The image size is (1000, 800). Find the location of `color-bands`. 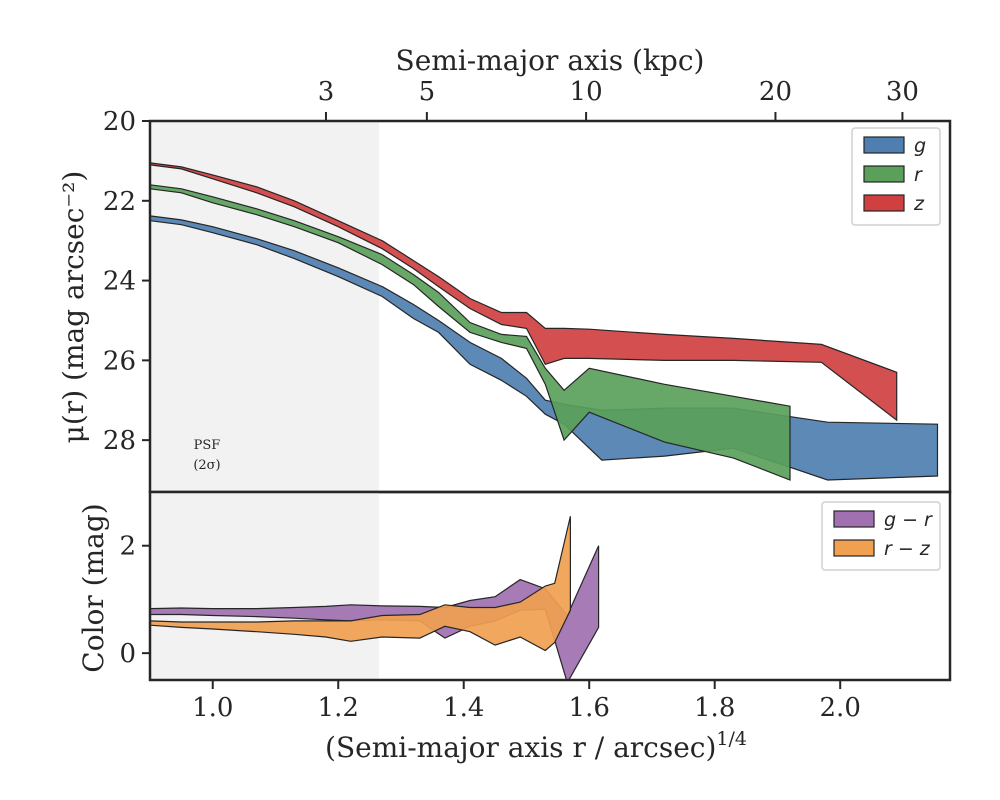

color-bands is located at coordinates (375, 598).